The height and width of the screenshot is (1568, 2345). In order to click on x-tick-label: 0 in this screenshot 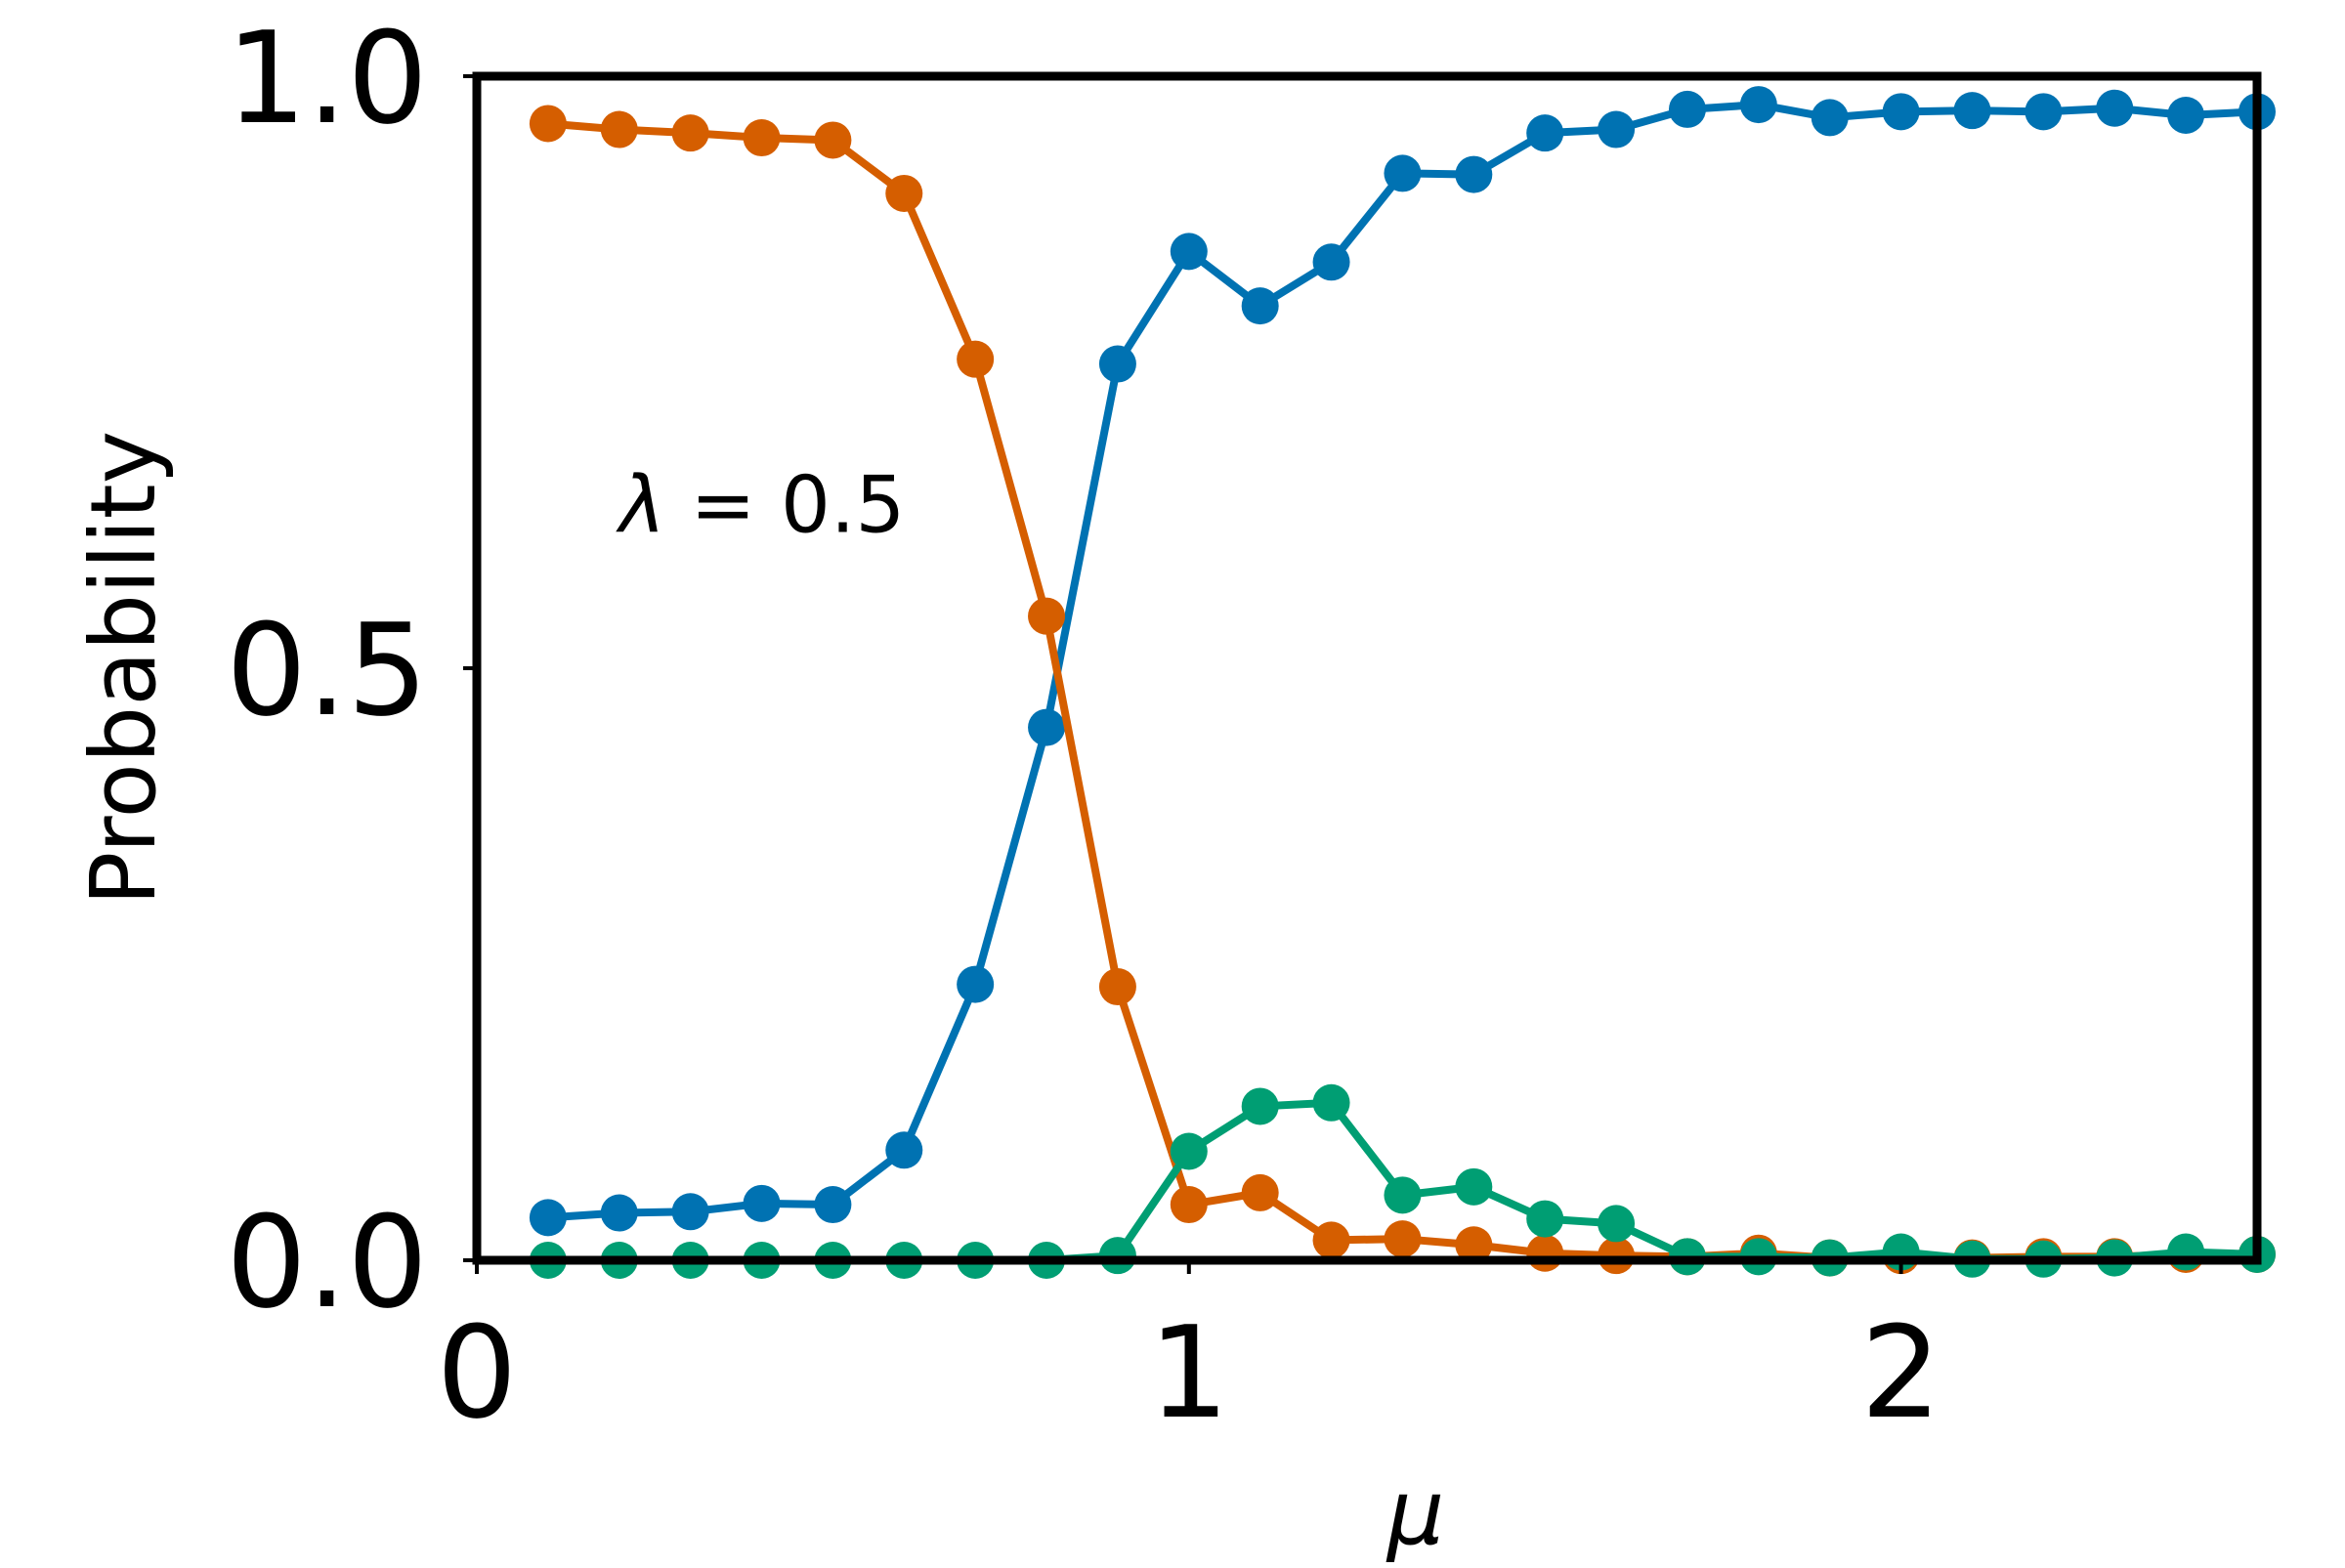, I will do `click(477, 1372)`.